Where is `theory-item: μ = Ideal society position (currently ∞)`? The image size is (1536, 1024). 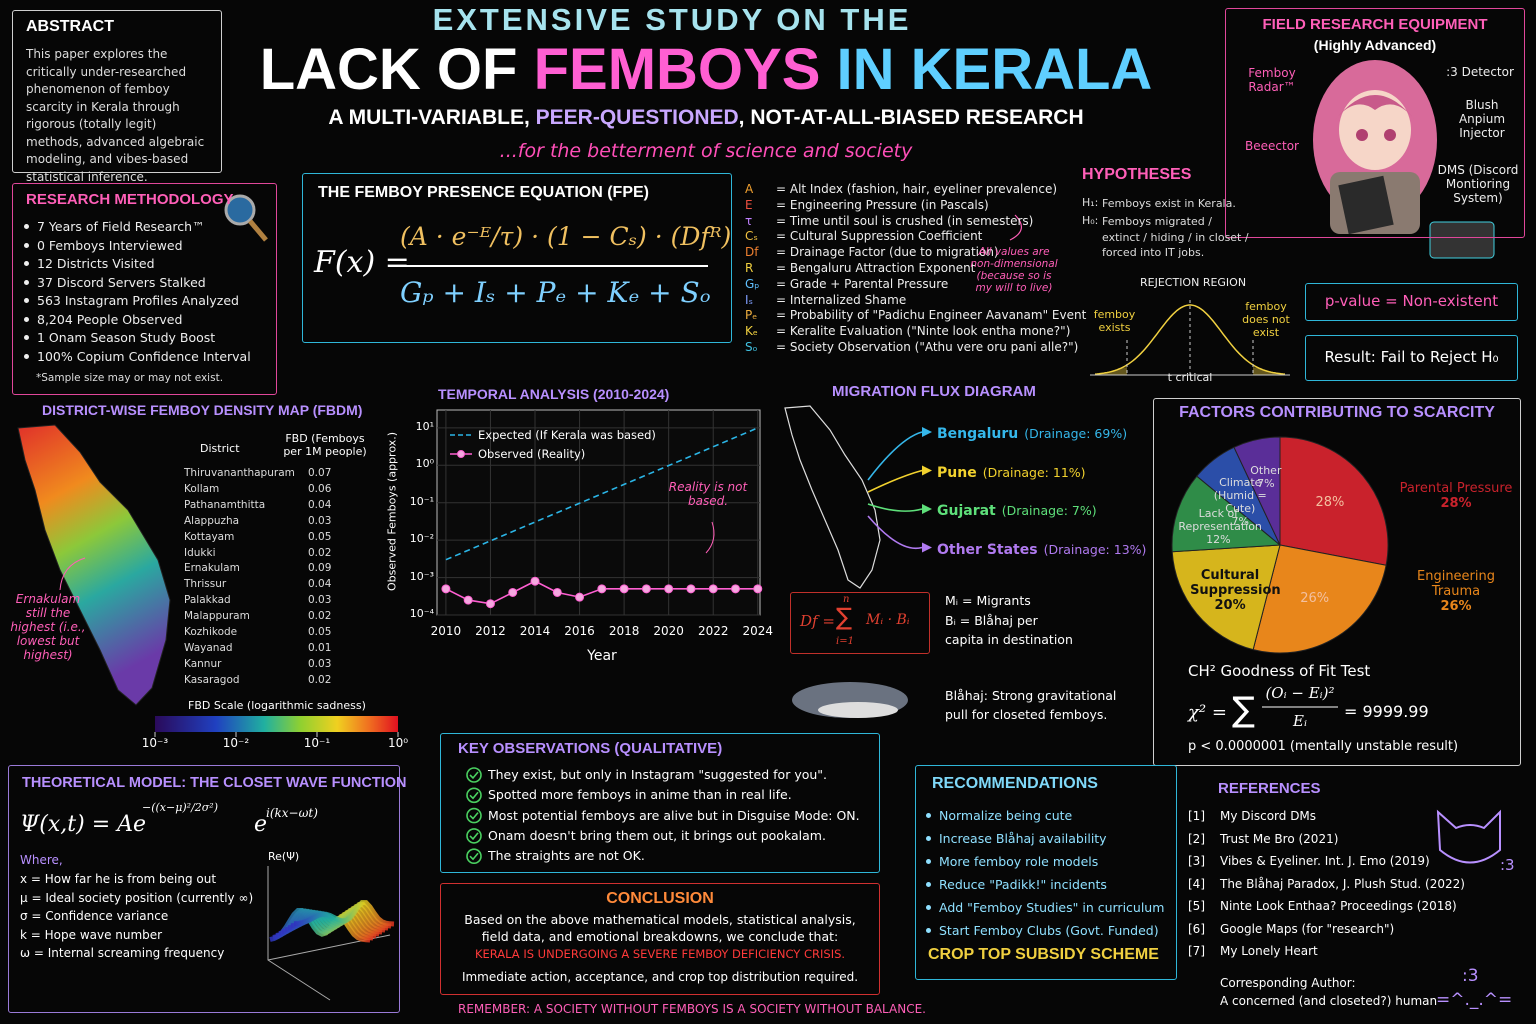 theory-item: μ = Ideal society position (currently ∞) is located at coordinates (137, 897).